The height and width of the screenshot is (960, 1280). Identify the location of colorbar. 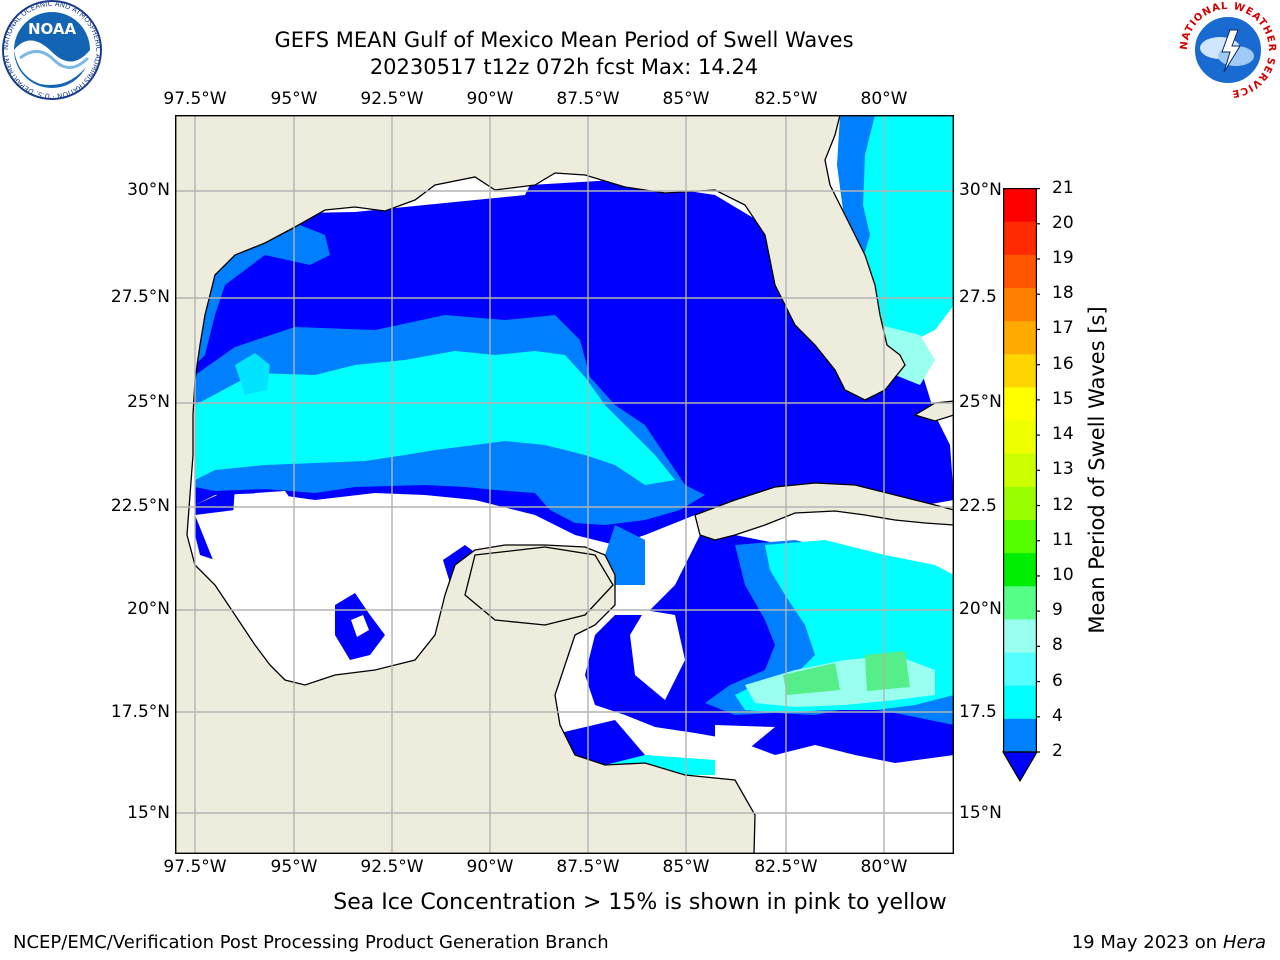
(1020, 485).